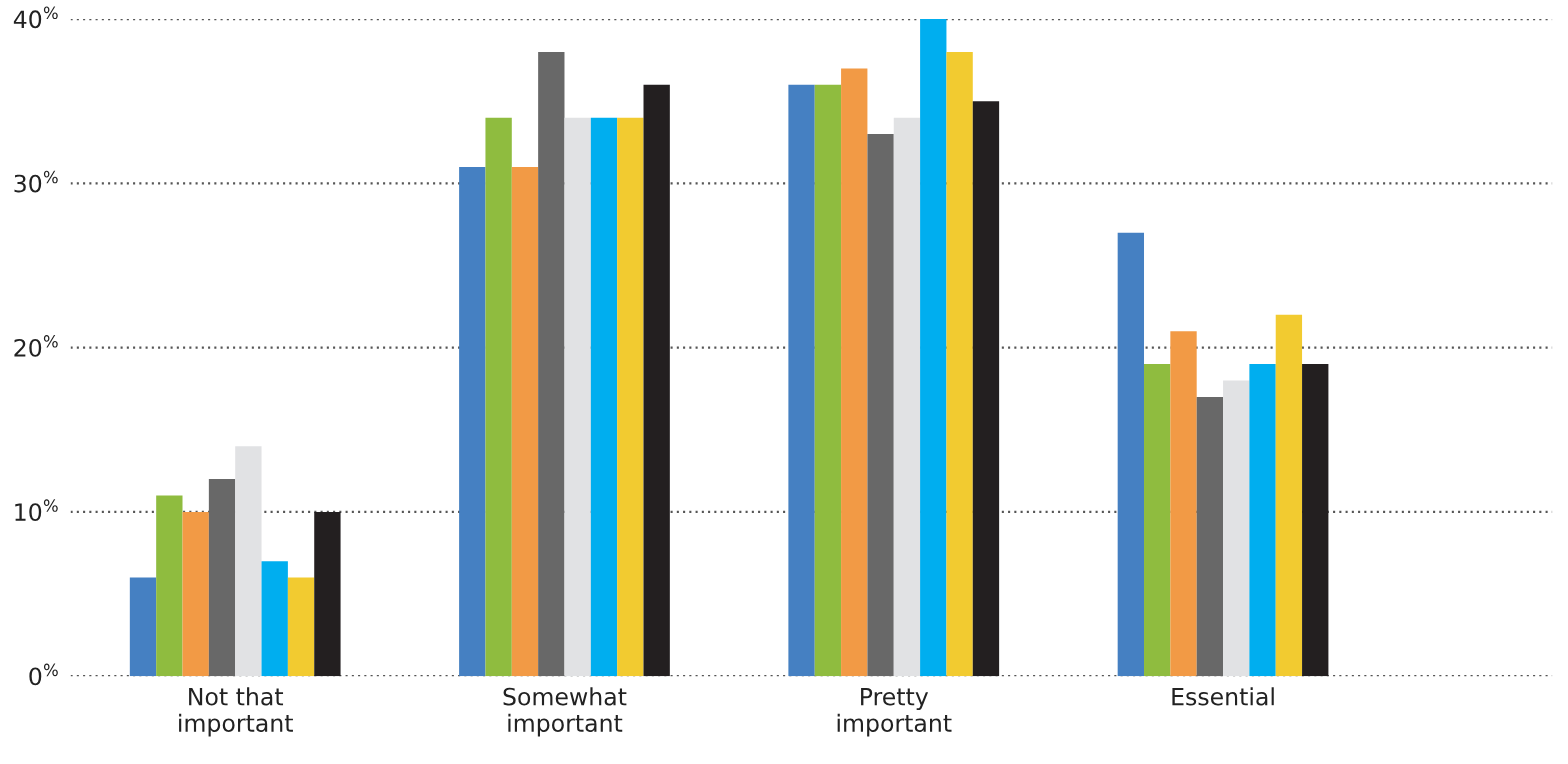  I want to click on x-tick-label: Not that important, so click(236, 712).